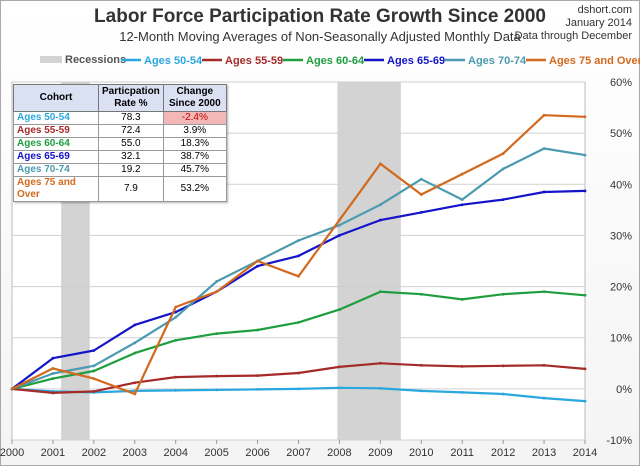 The height and width of the screenshot is (466, 640). I want to click on table-cell-cohort: Ages 70-74, so click(56, 170).